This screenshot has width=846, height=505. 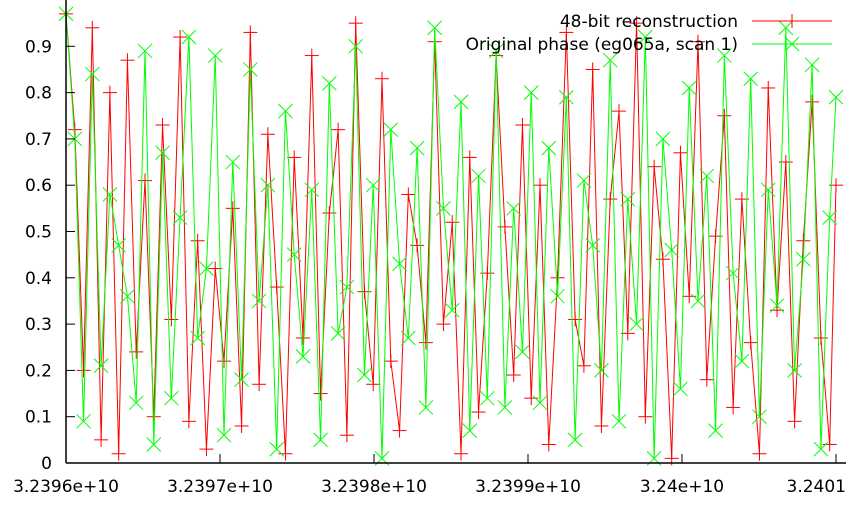 I want to click on x-tick-label: 3.2401, so click(x=816, y=487).